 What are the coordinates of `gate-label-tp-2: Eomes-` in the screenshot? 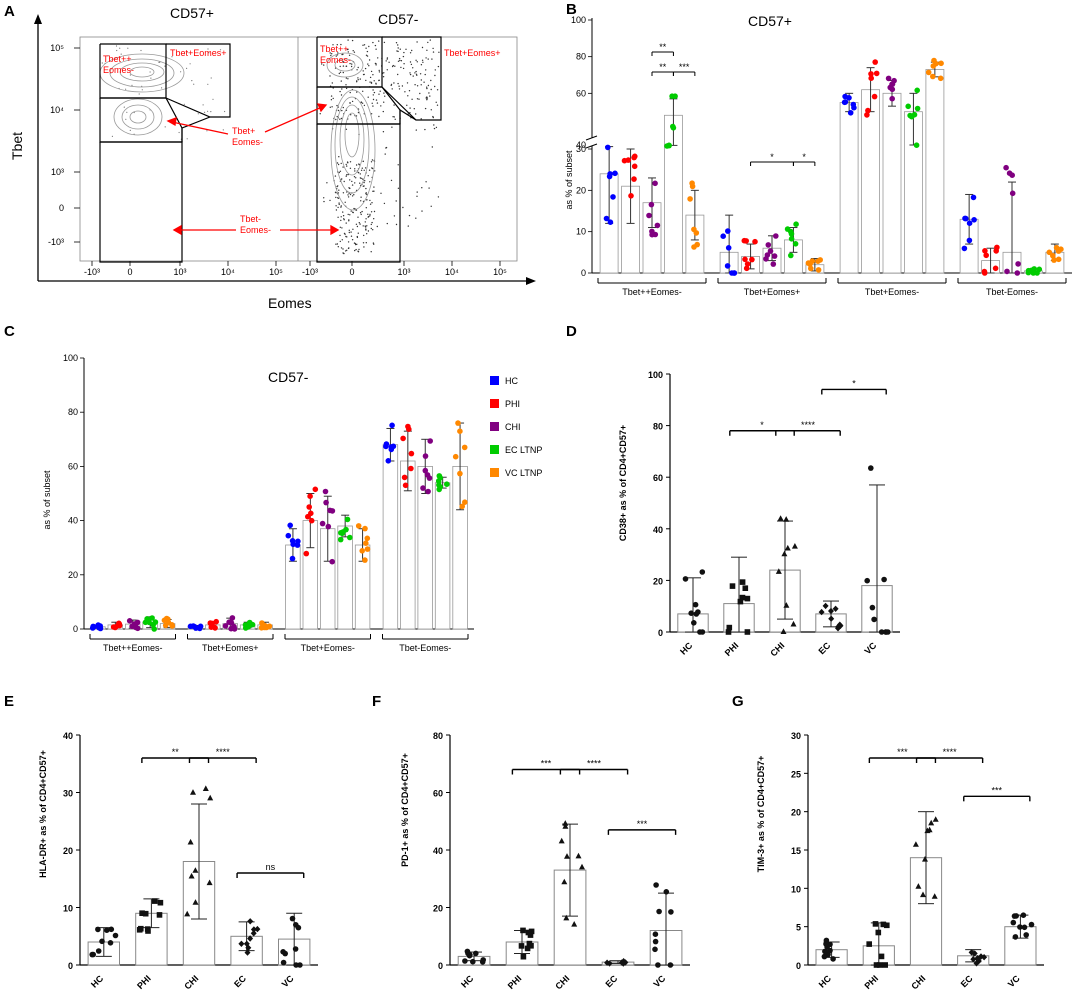 It's located at (247, 142).